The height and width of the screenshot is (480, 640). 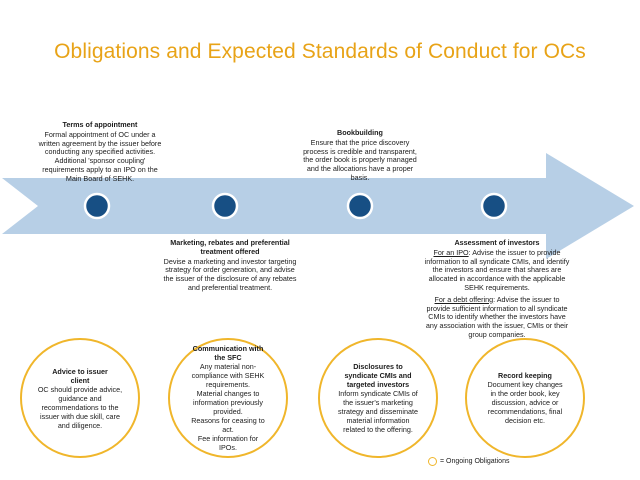 What do you see at coordinates (228, 353) in the screenshot?
I see `ongoing-heading: Communication with the SFC` at bounding box center [228, 353].